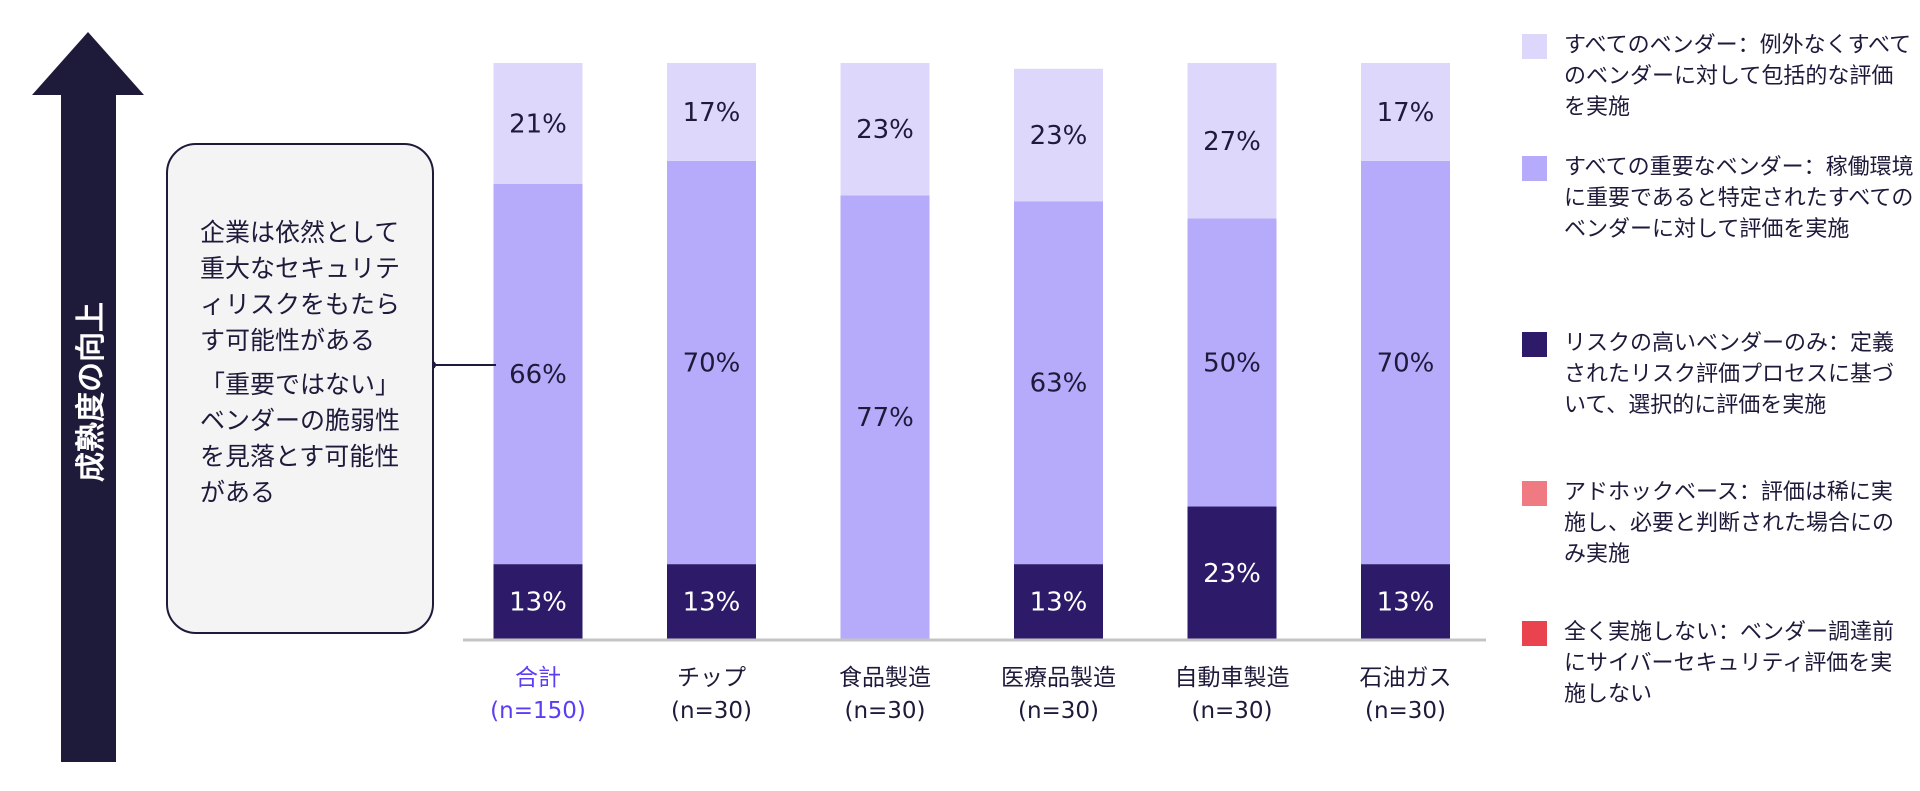  What do you see at coordinates (1232, 678) in the screenshot?
I see `x-tick-label: 自動車製造` at bounding box center [1232, 678].